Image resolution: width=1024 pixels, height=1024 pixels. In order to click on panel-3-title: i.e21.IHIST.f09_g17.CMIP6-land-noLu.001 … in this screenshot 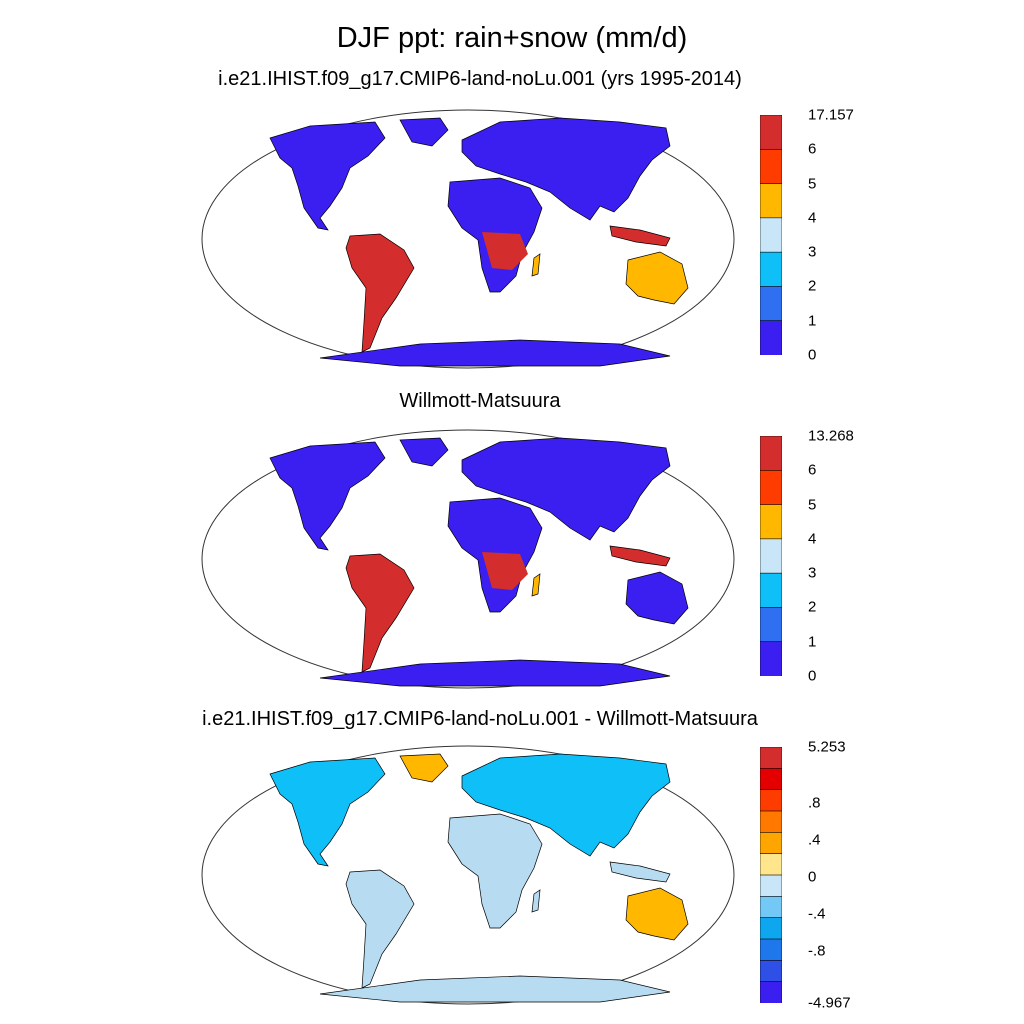, I will do `click(480, 719)`.